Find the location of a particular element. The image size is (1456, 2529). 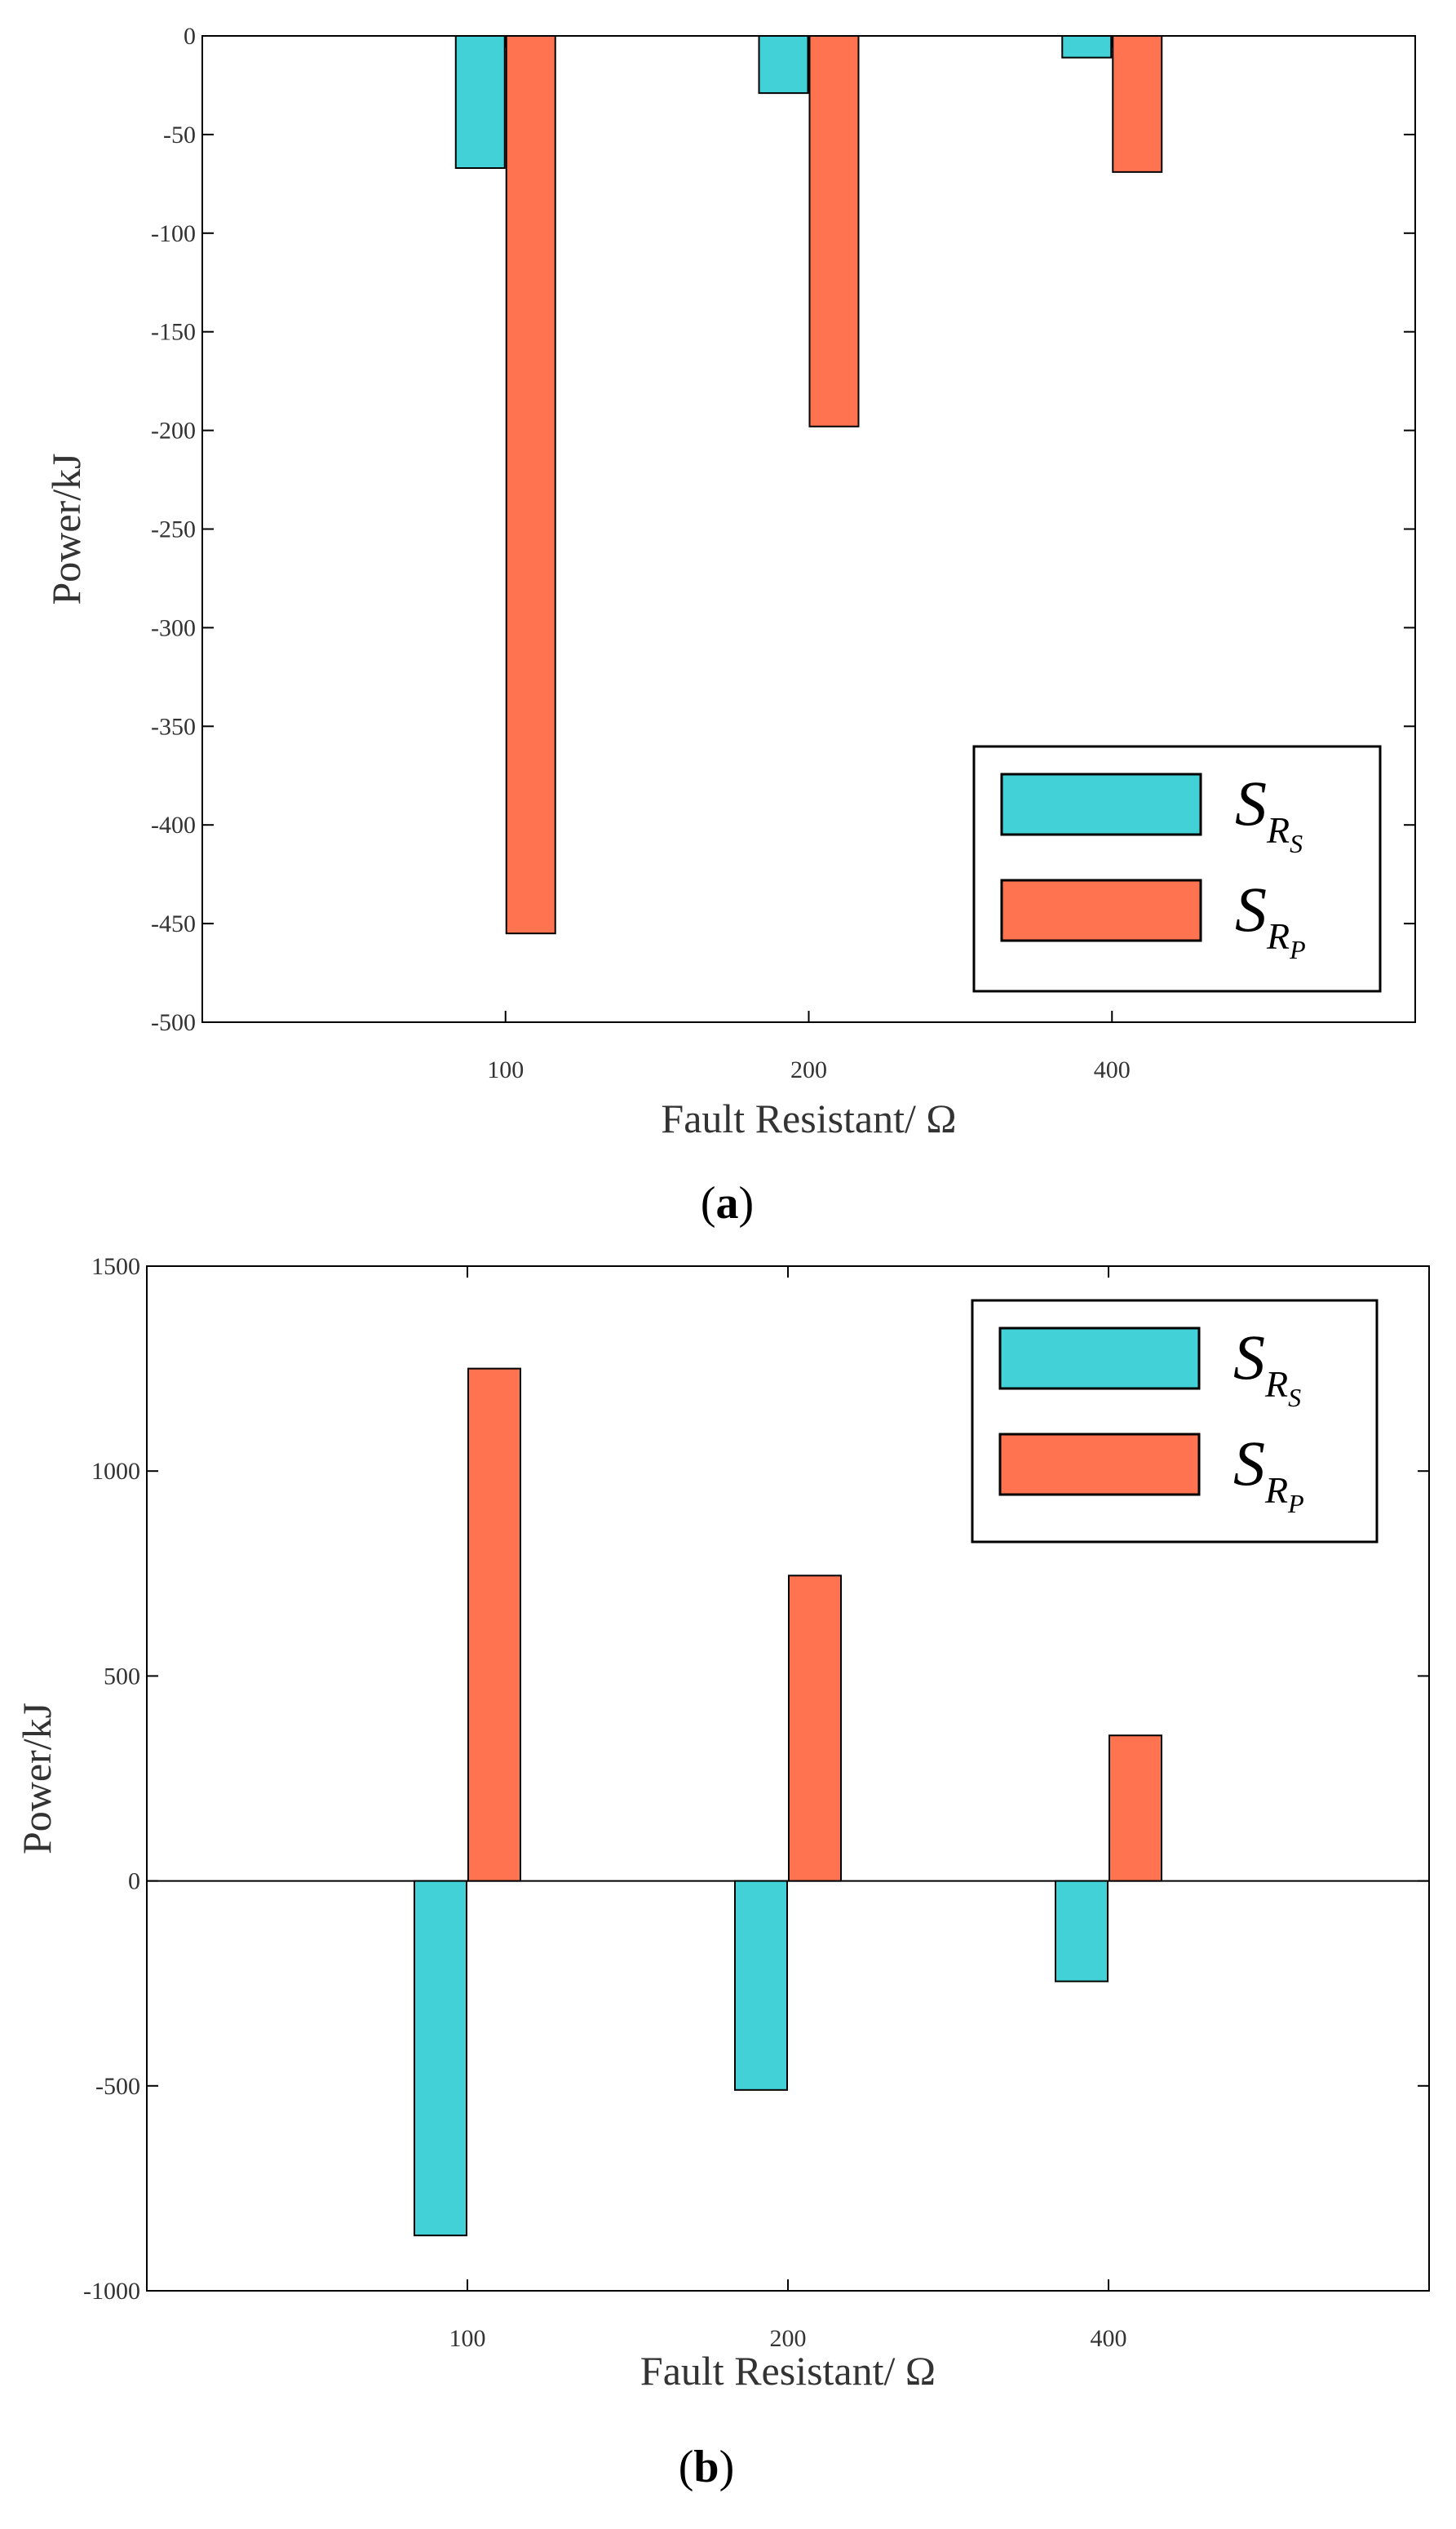

panel-label: (b) is located at coordinates (707, 2467).